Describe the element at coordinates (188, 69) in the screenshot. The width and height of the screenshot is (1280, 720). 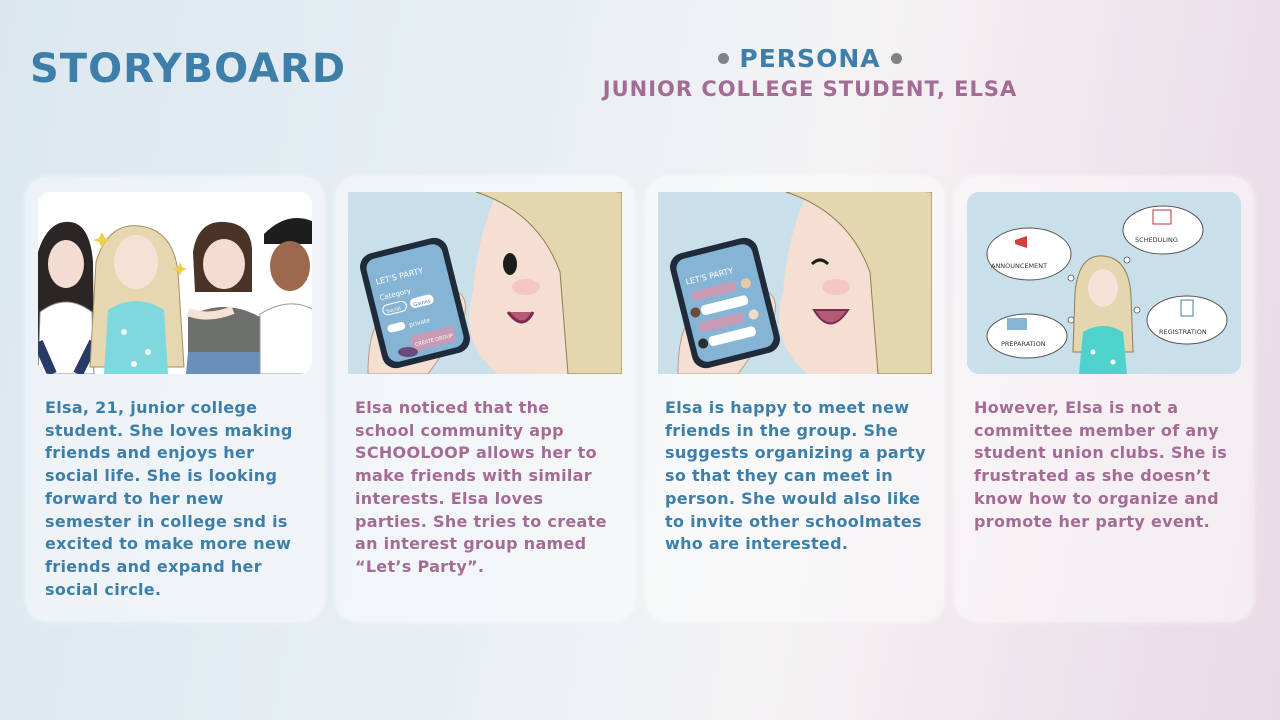
I see `page-title: STORYBOARD` at that location.